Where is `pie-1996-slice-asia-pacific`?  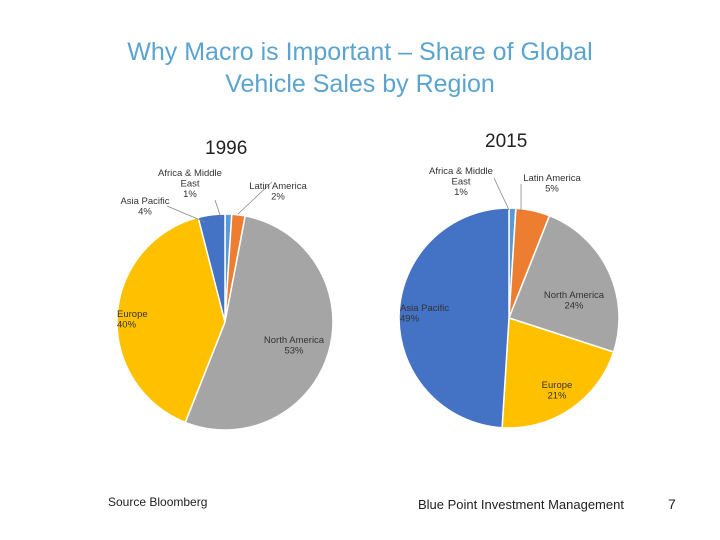 pie-1996-slice-asia-pacific is located at coordinates (211, 268).